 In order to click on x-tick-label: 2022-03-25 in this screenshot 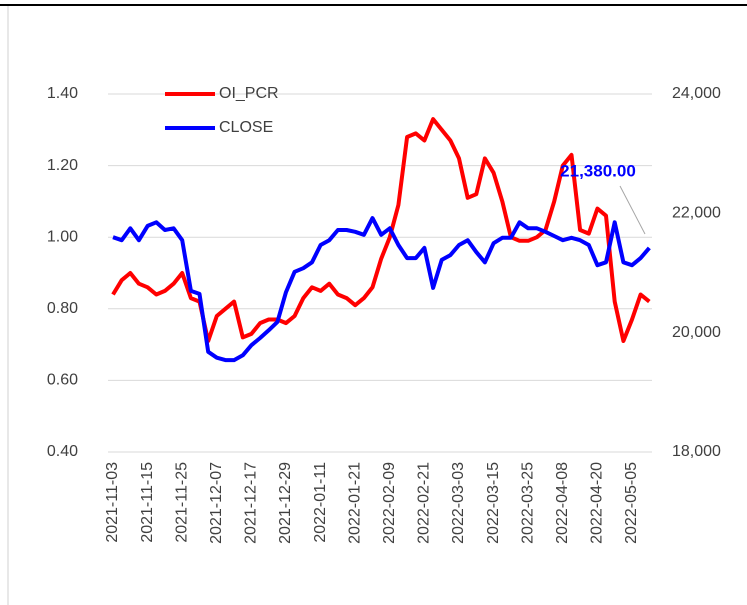, I will do `click(527, 503)`.